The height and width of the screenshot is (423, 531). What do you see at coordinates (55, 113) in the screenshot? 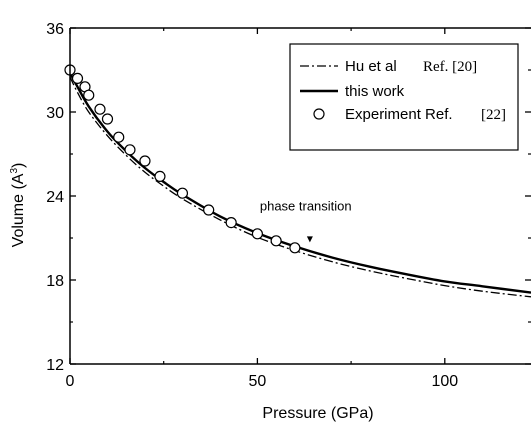
I see `y-tick-label: 30` at bounding box center [55, 113].